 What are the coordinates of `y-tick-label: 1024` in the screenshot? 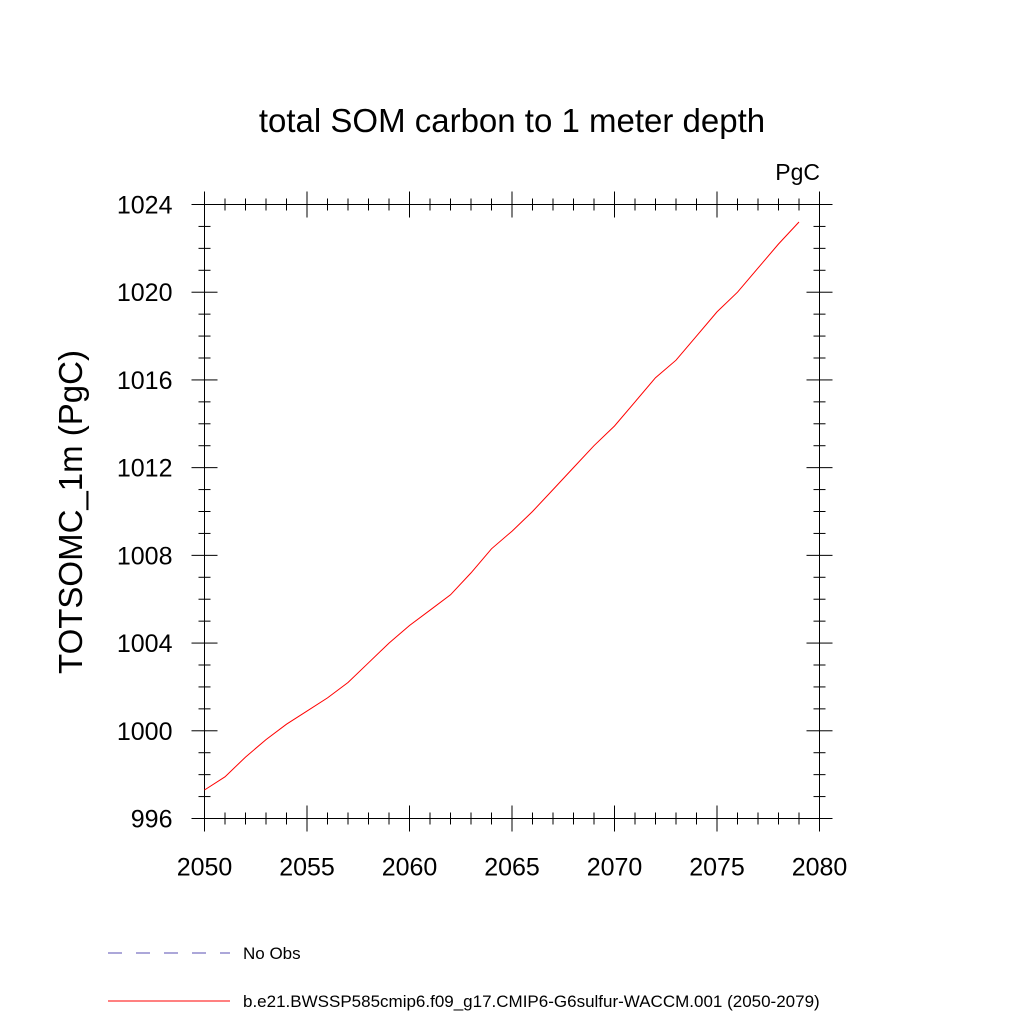 It's located at (145, 206).